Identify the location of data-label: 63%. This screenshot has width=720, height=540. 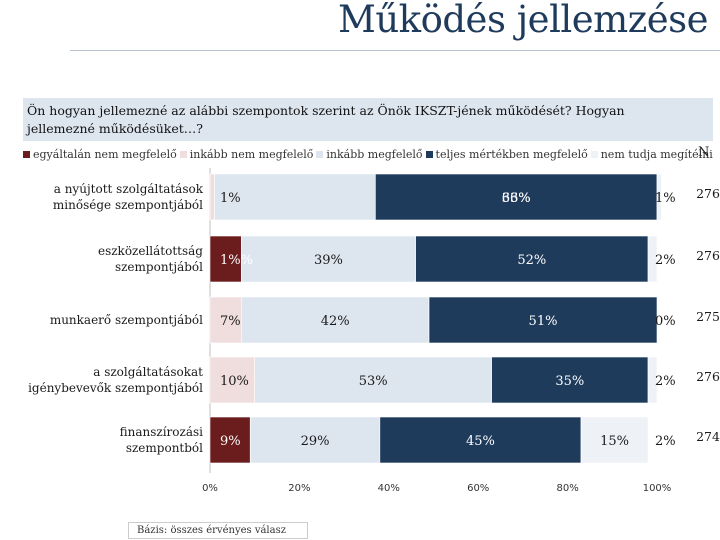
(516, 198).